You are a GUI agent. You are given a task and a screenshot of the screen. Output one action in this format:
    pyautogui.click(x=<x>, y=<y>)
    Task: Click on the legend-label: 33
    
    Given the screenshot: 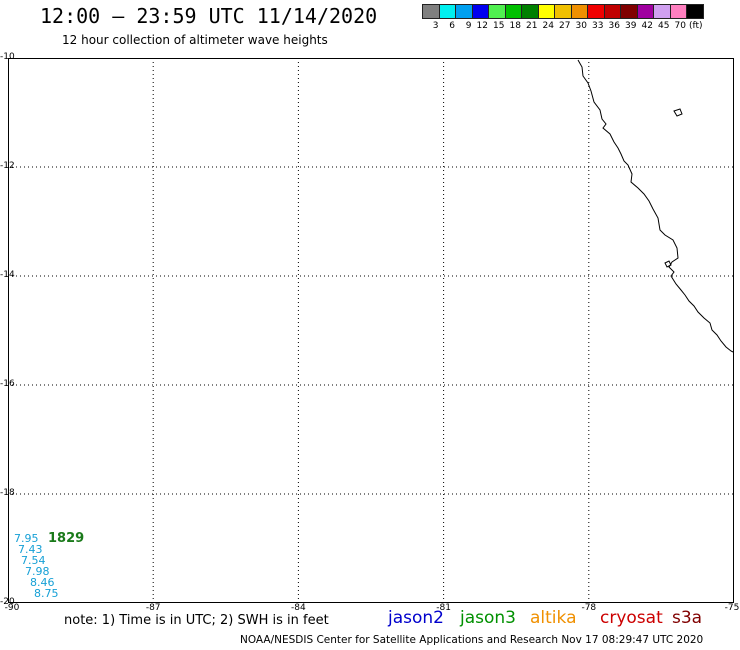 What is the action you would take?
    pyautogui.click(x=598, y=26)
    